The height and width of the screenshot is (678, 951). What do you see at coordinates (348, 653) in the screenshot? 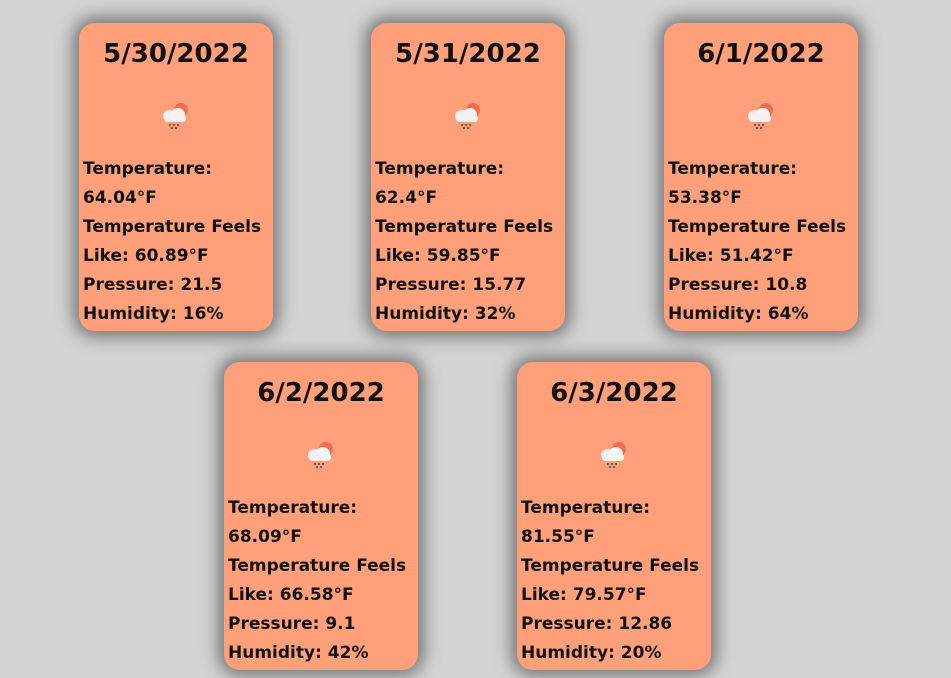
I see `humidity-value: 42%` at bounding box center [348, 653].